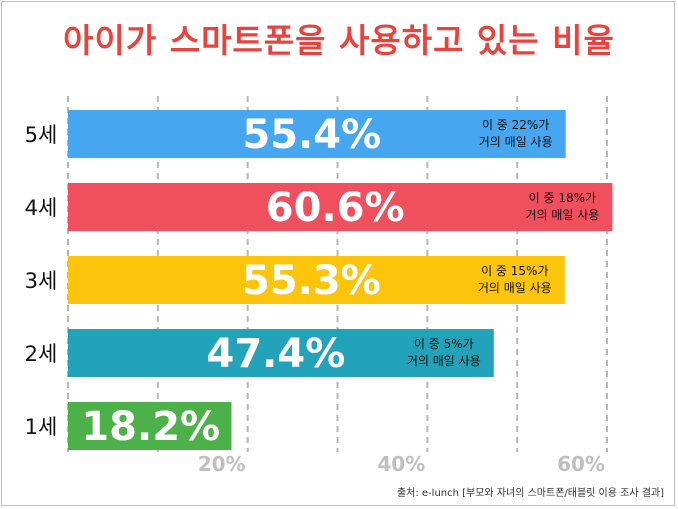  I want to click on category-label: 4세, so click(41, 208).